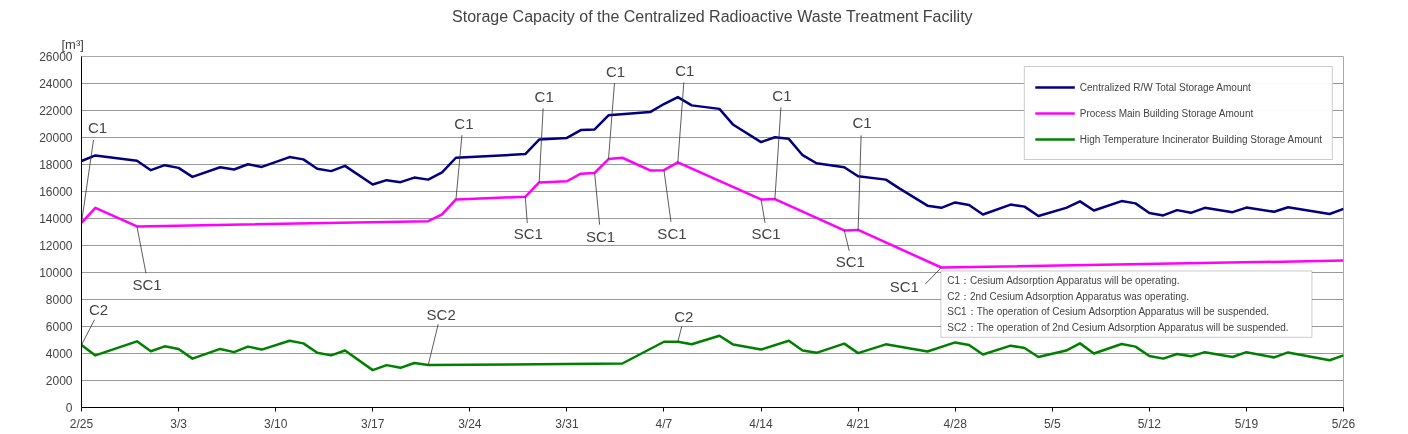 This screenshot has height=434, width=1408. Describe the element at coordinates (56, 165) in the screenshot. I see `y-tick-label: 18000` at that location.